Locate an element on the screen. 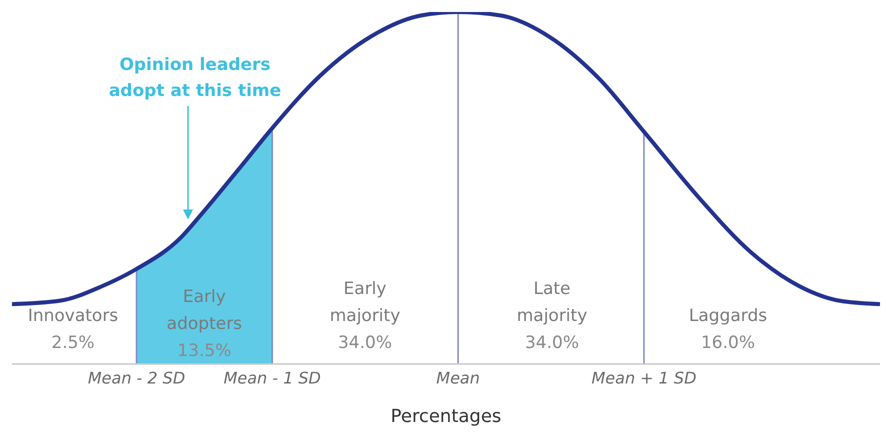 This screenshot has height=432, width=886. band-label: Early adopters 13.5% is located at coordinates (204, 324).